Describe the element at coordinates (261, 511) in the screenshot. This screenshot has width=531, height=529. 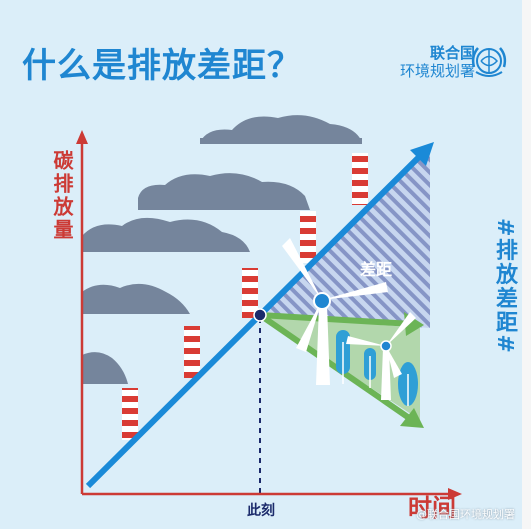
I see `now-label: 此刻` at that location.